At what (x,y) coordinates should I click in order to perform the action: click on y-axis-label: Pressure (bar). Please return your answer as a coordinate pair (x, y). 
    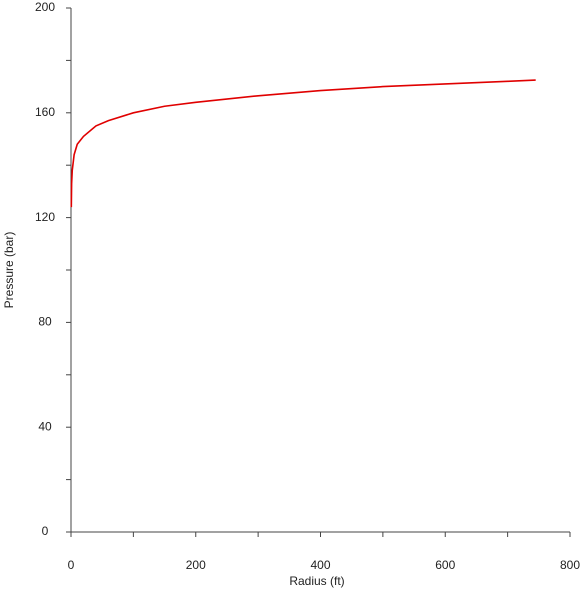
    Looking at the image, I should click on (9, 270).